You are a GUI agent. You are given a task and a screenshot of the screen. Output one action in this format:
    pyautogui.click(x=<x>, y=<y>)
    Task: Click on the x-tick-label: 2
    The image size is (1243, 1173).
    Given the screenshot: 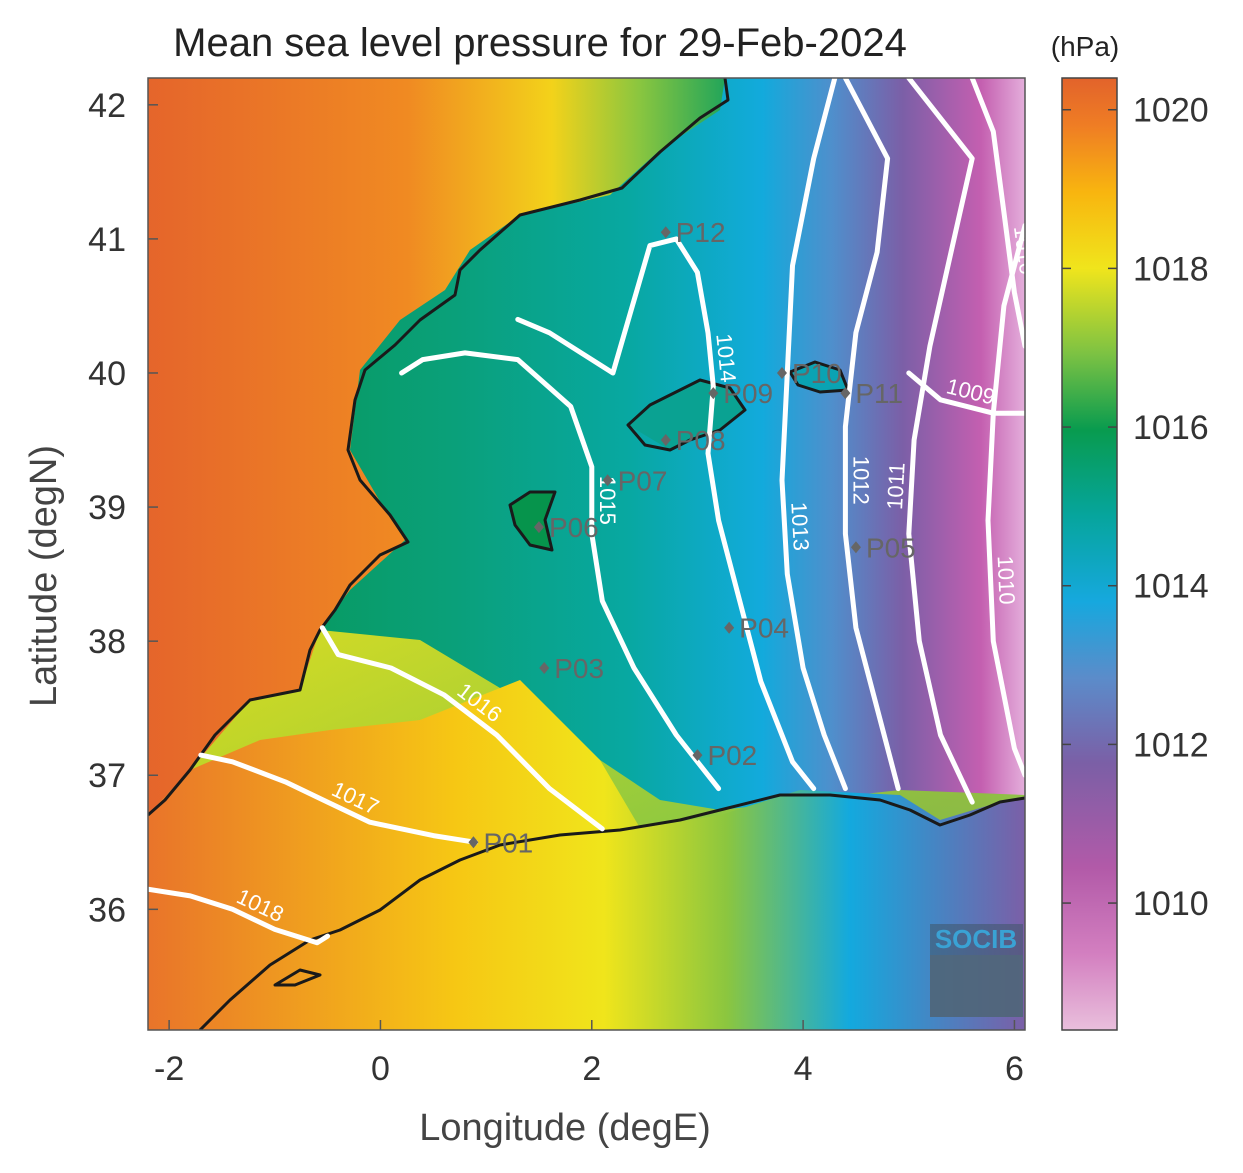 What is the action you would take?
    pyautogui.click(x=591, y=1069)
    